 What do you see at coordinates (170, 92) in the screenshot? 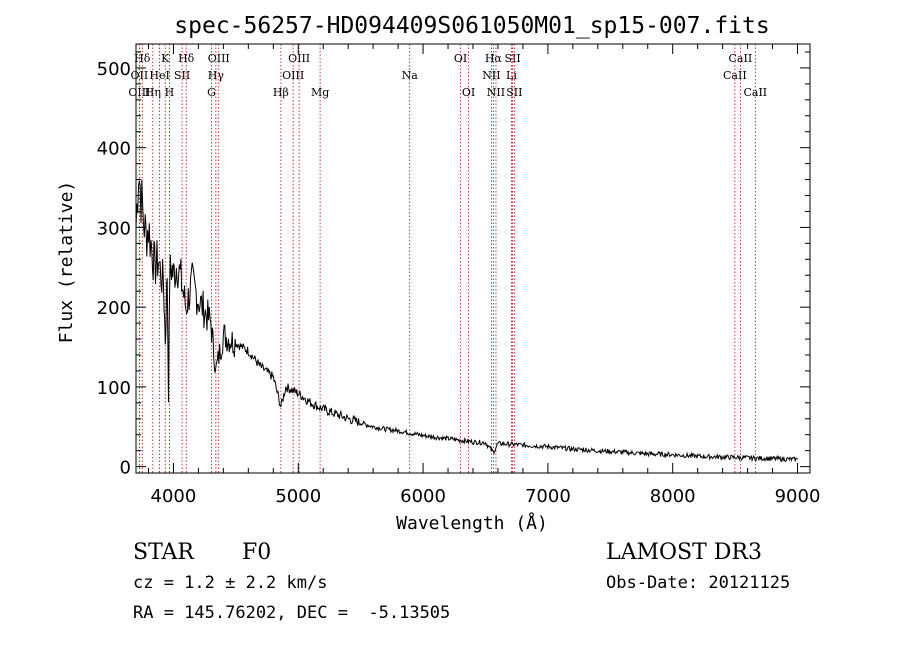
I see `line-label: H` at bounding box center [170, 92].